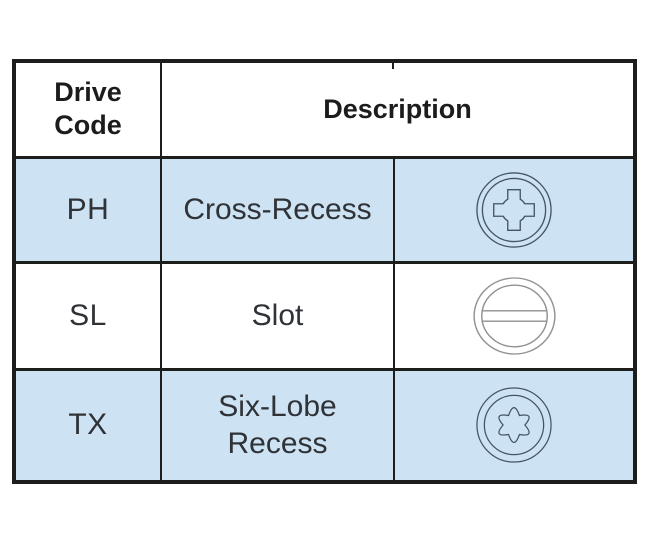 This screenshot has height=540, width=650. What do you see at coordinates (88, 424) in the screenshot?
I see `drive-code-cell: TX` at bounding box center [88, 424].